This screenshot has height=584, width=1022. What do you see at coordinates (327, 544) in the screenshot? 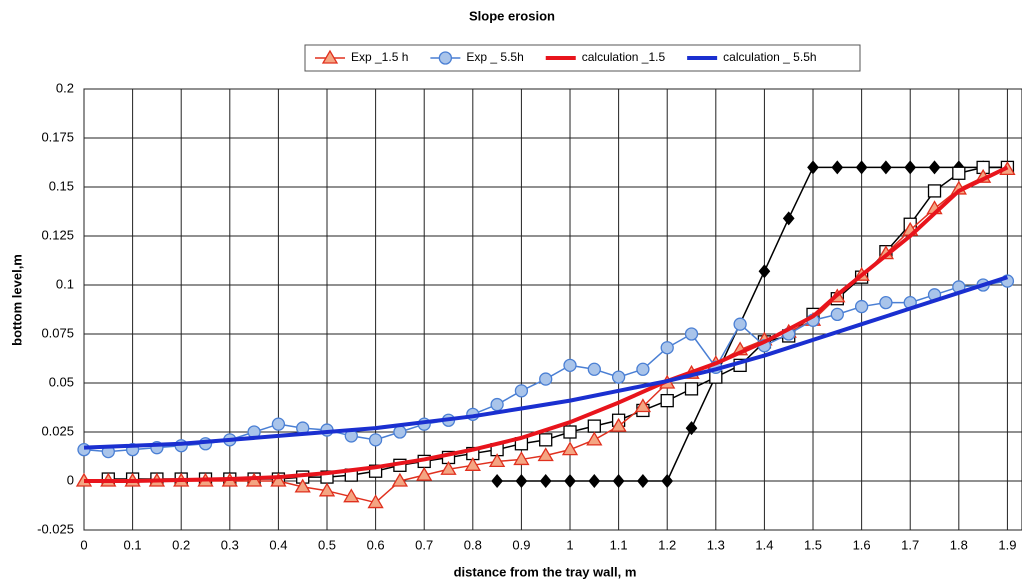
I see `x-tick-label: 0.5` at bounding box center [327, 544].